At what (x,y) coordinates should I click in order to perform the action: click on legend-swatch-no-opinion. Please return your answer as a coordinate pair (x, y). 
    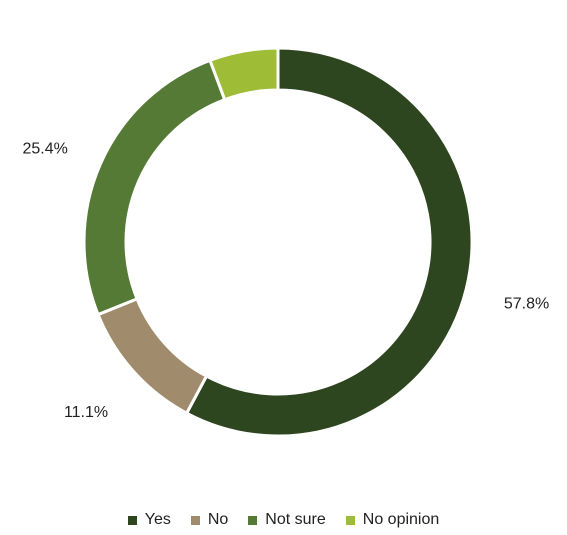
    Looking at the image, I should click on (350, 520).